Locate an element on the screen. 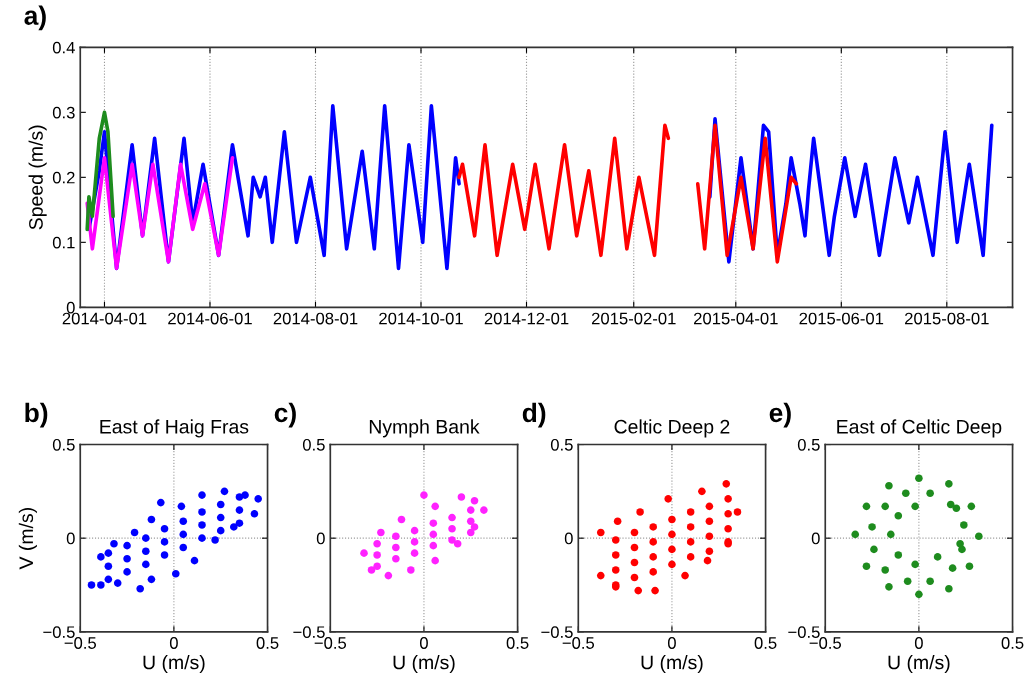  chart-title: East of Celtic Deep is located at coordinates (919, 428).